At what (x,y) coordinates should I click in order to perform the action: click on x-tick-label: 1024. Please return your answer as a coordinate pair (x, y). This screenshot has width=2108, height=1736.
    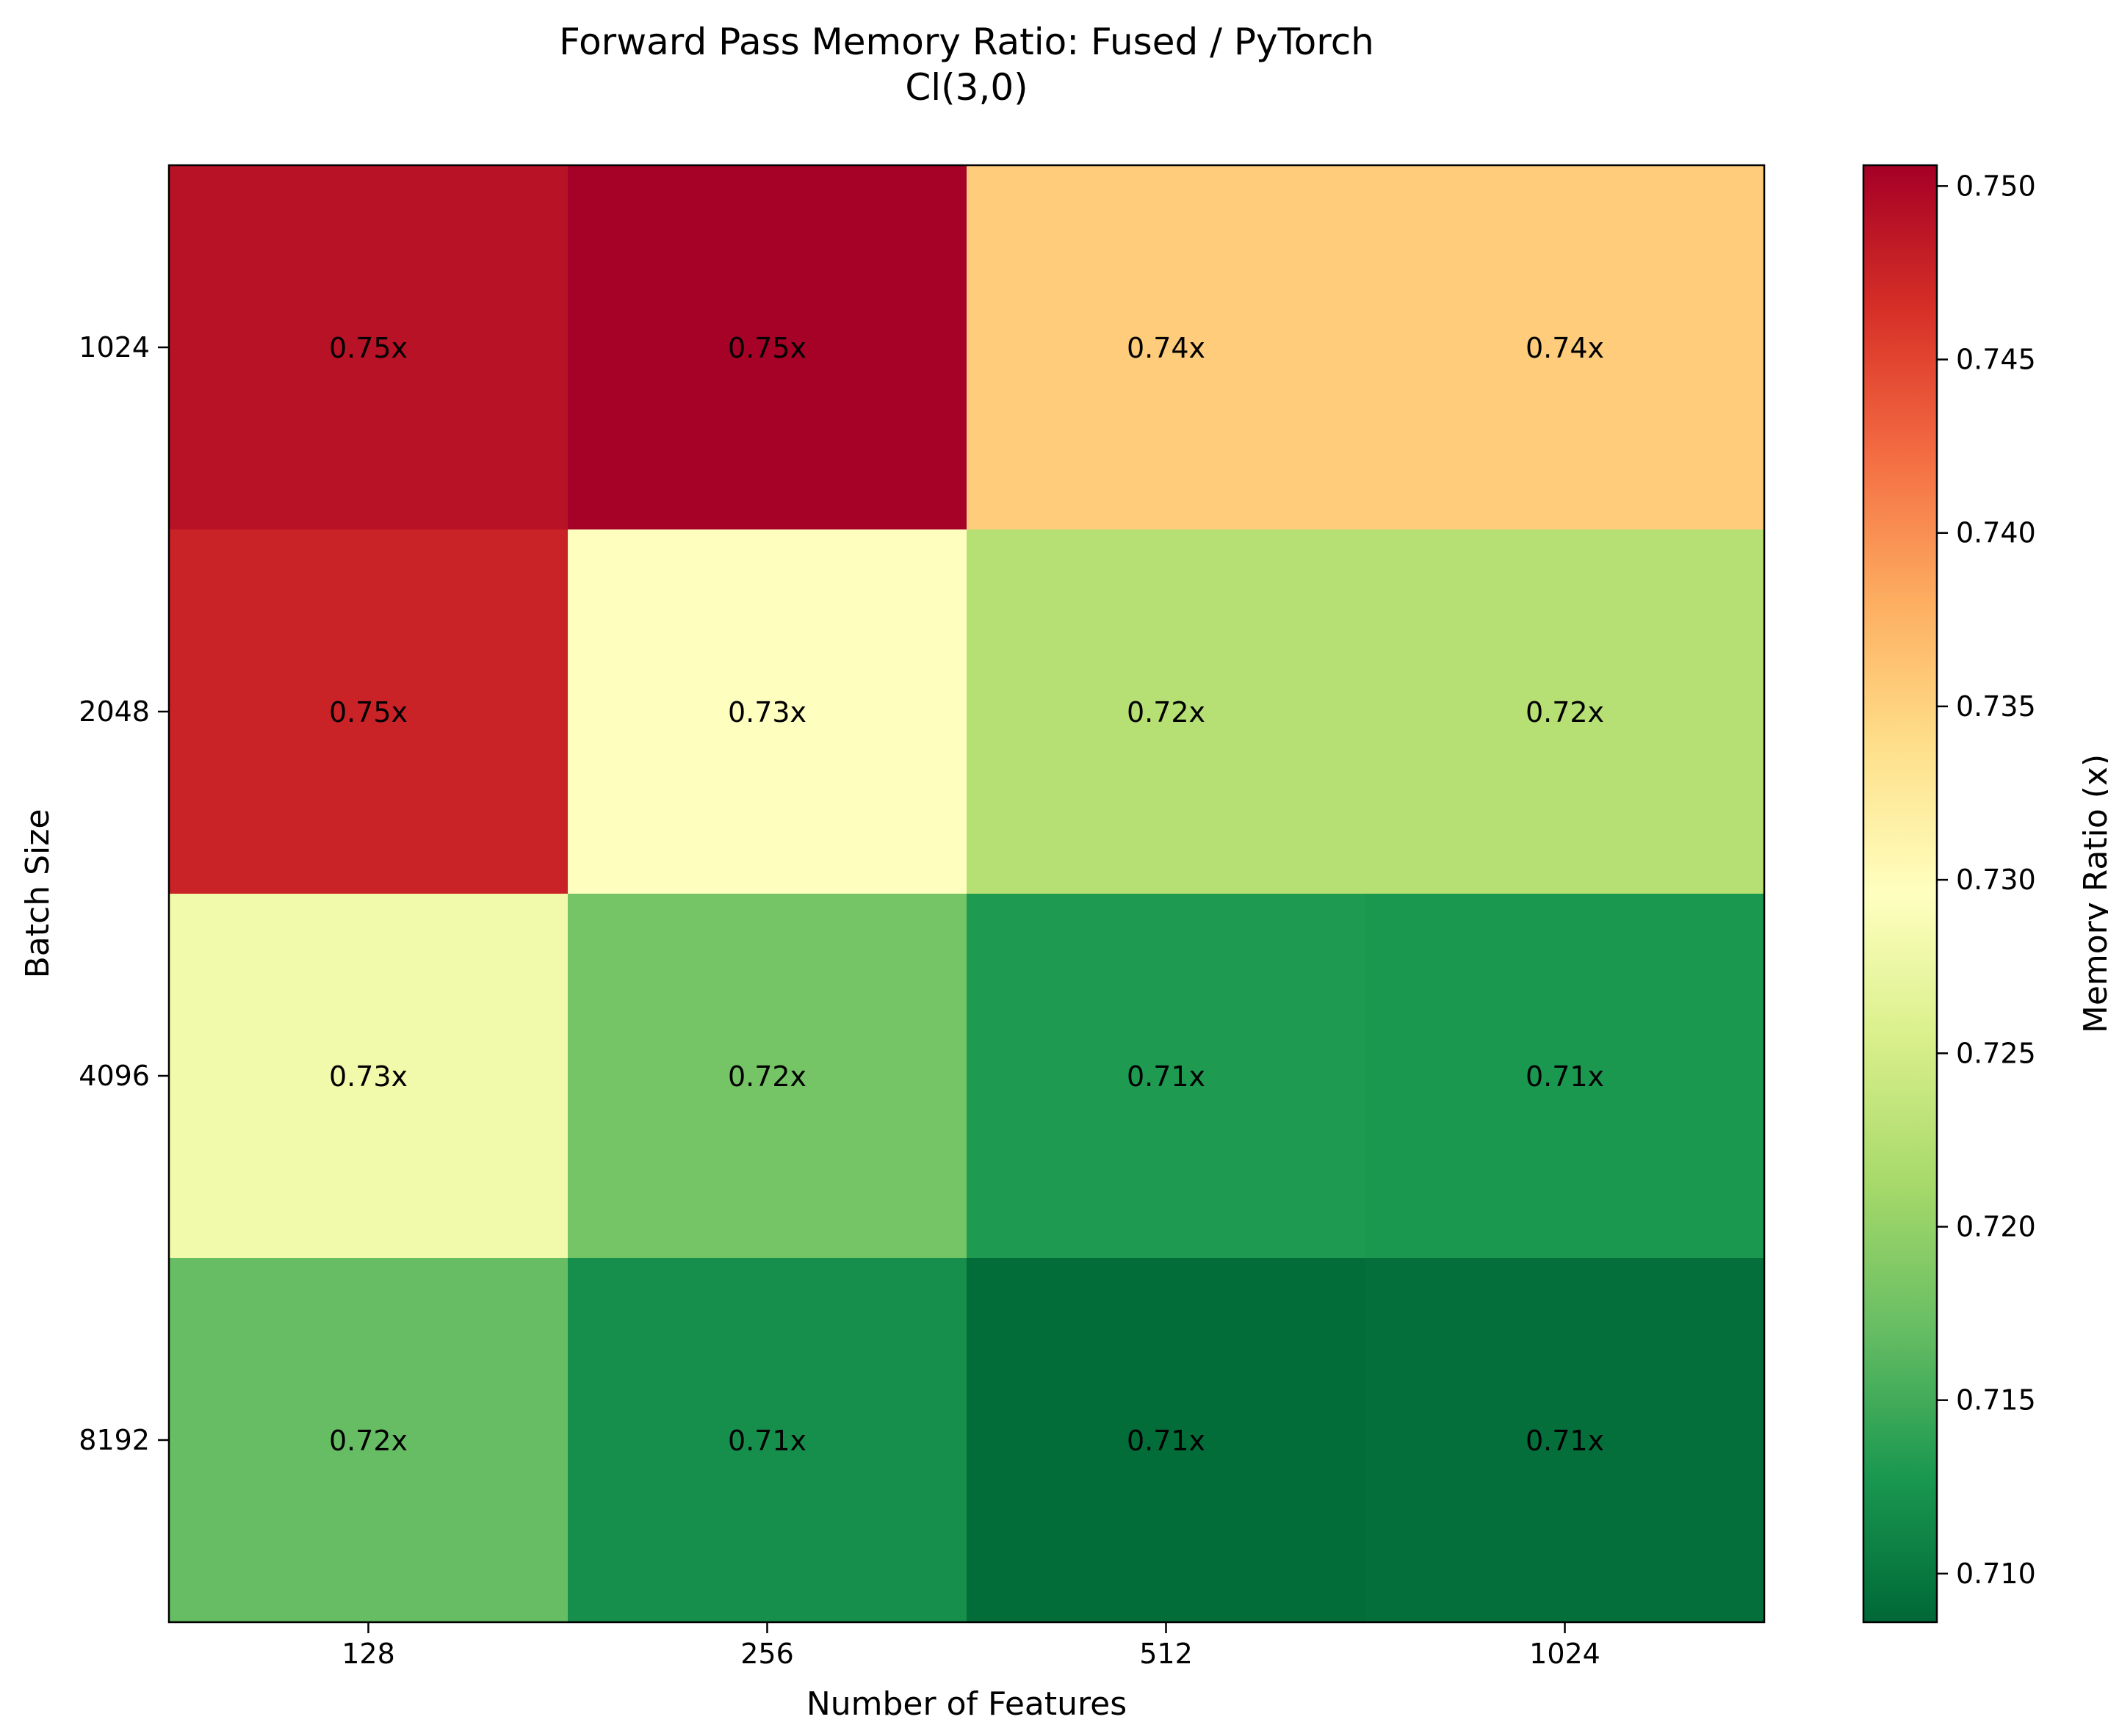
    Looking at the image, I should click on (1565, 1654).